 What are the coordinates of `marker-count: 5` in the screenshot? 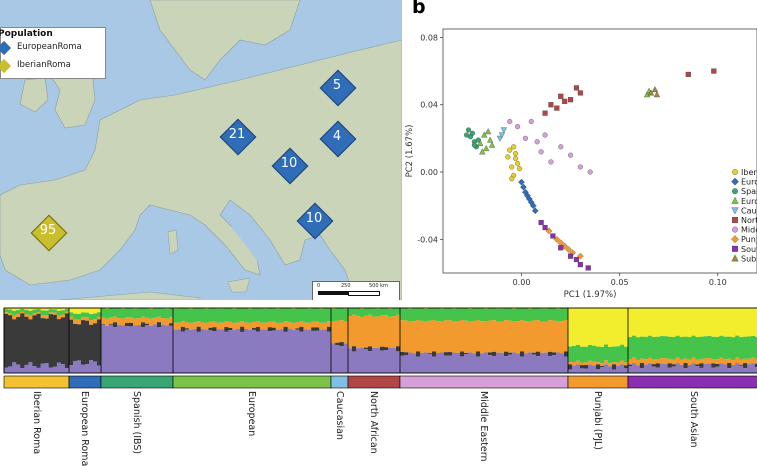 It's located at (337, 85).